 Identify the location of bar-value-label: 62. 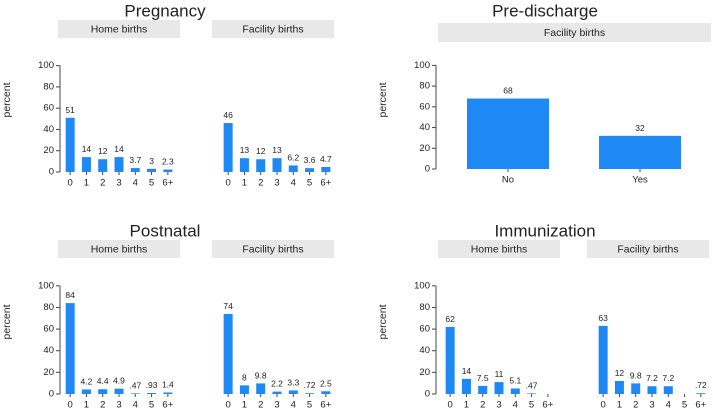
(450, 319).